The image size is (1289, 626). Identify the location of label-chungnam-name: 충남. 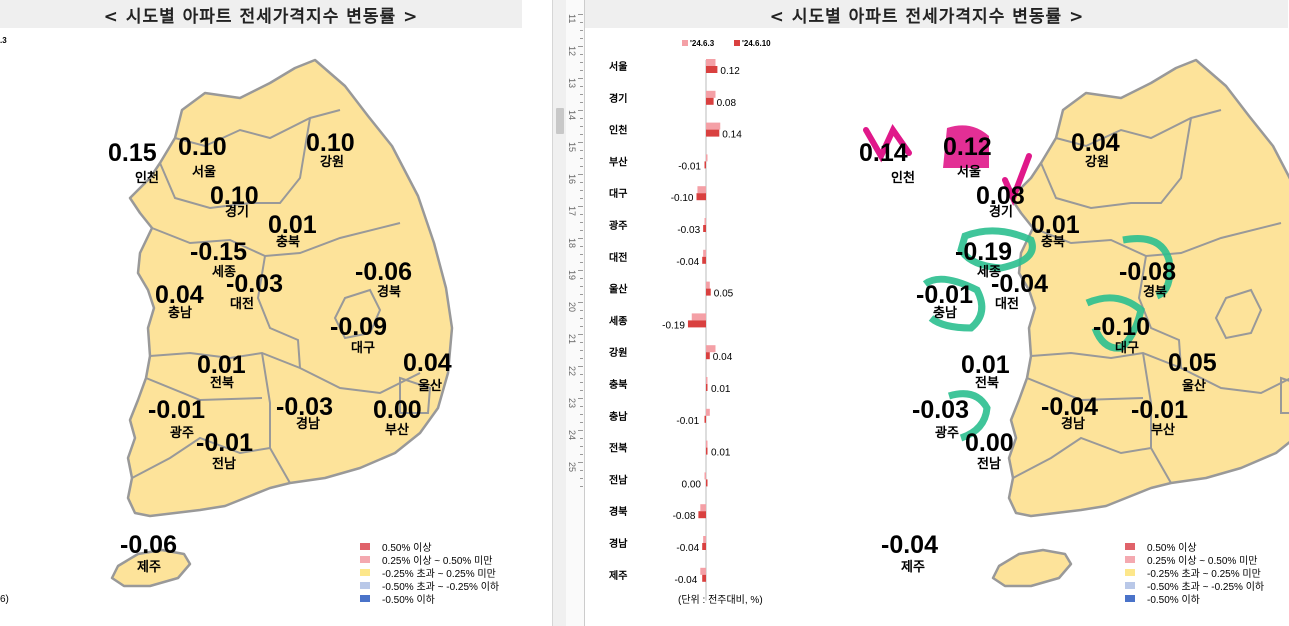
(180, 312).